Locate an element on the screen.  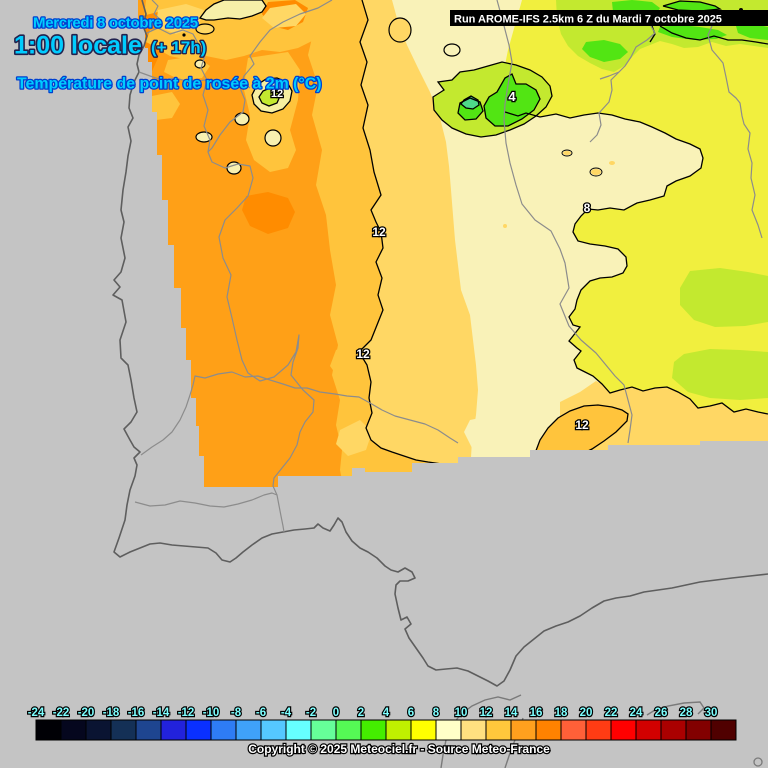
svg-text: 6 is located at coordinates (411, 713).